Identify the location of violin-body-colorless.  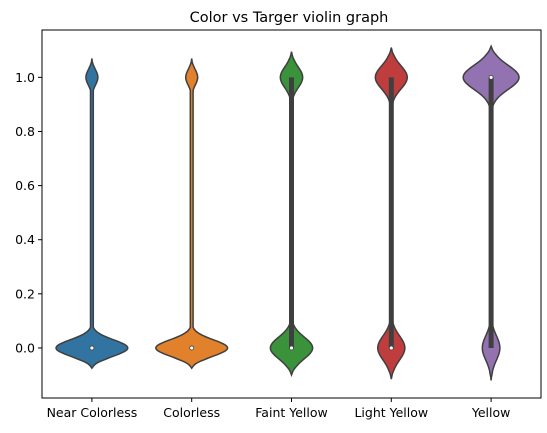
(192, 214).